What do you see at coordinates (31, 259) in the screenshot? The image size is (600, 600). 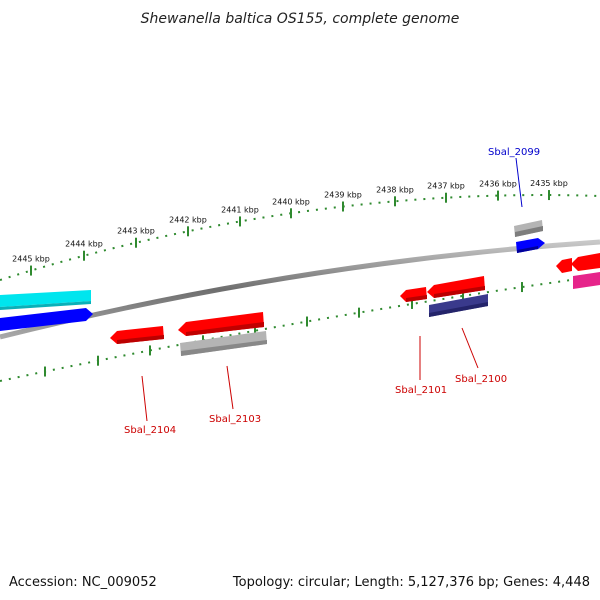 I see `kbp-tick-label: 2445 kbp` at bounding box center [31, 259].